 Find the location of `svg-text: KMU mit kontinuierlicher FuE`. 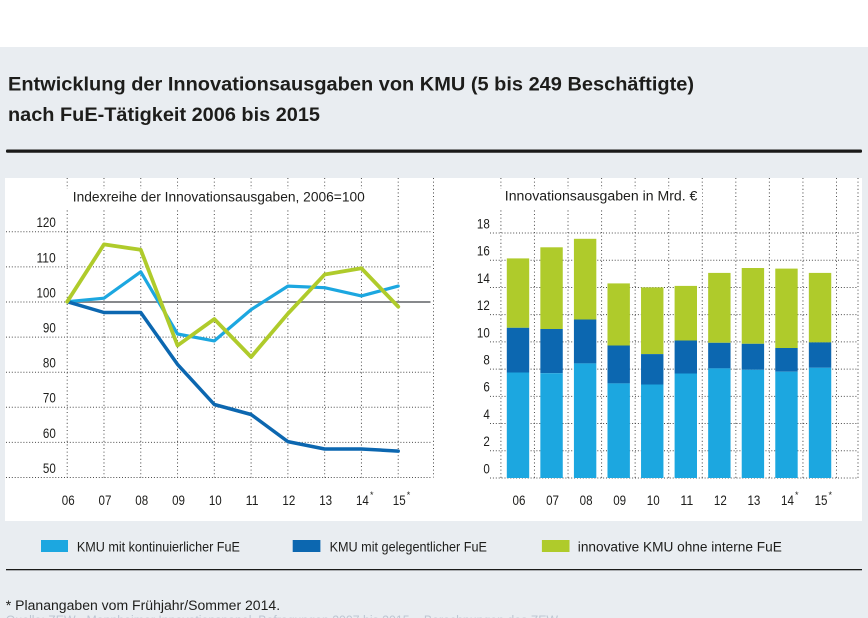

svg-text: KMU mit kontinuierlicher FuE is located at coordinates (158, 548).